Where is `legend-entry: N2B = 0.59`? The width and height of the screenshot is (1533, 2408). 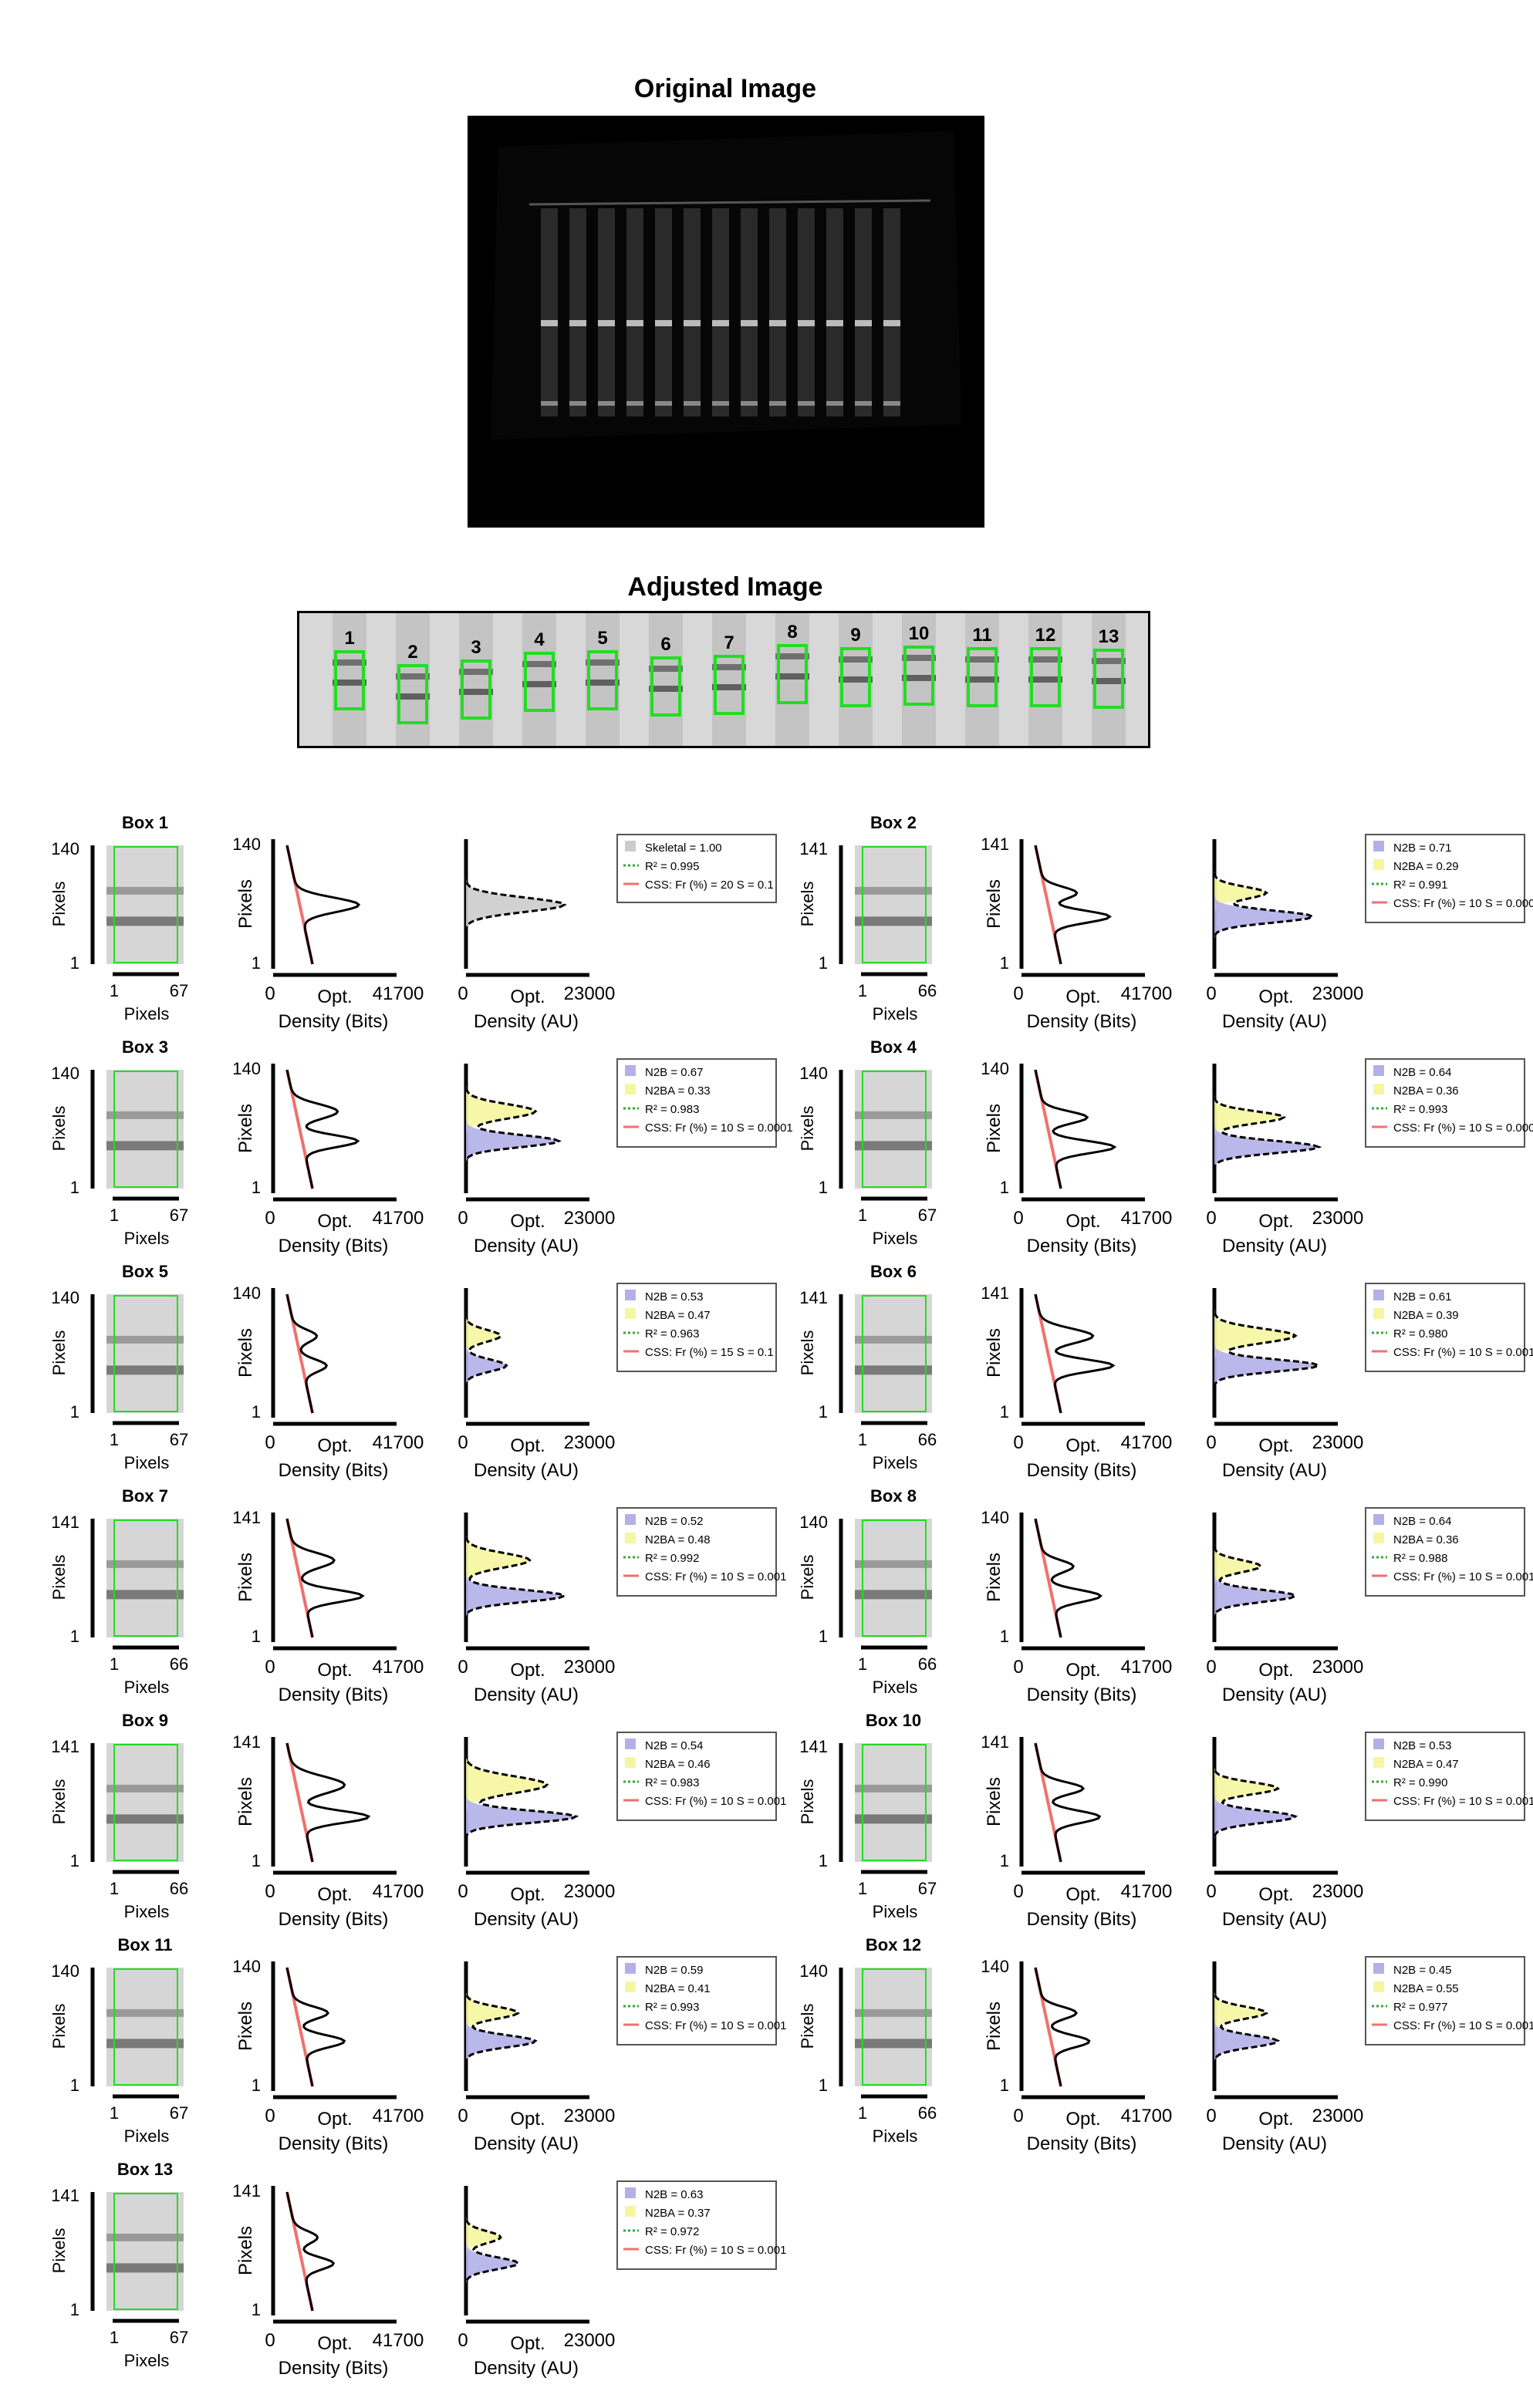
legend-entry: N2B = 0.59 is located at coordinates (674, 1971).